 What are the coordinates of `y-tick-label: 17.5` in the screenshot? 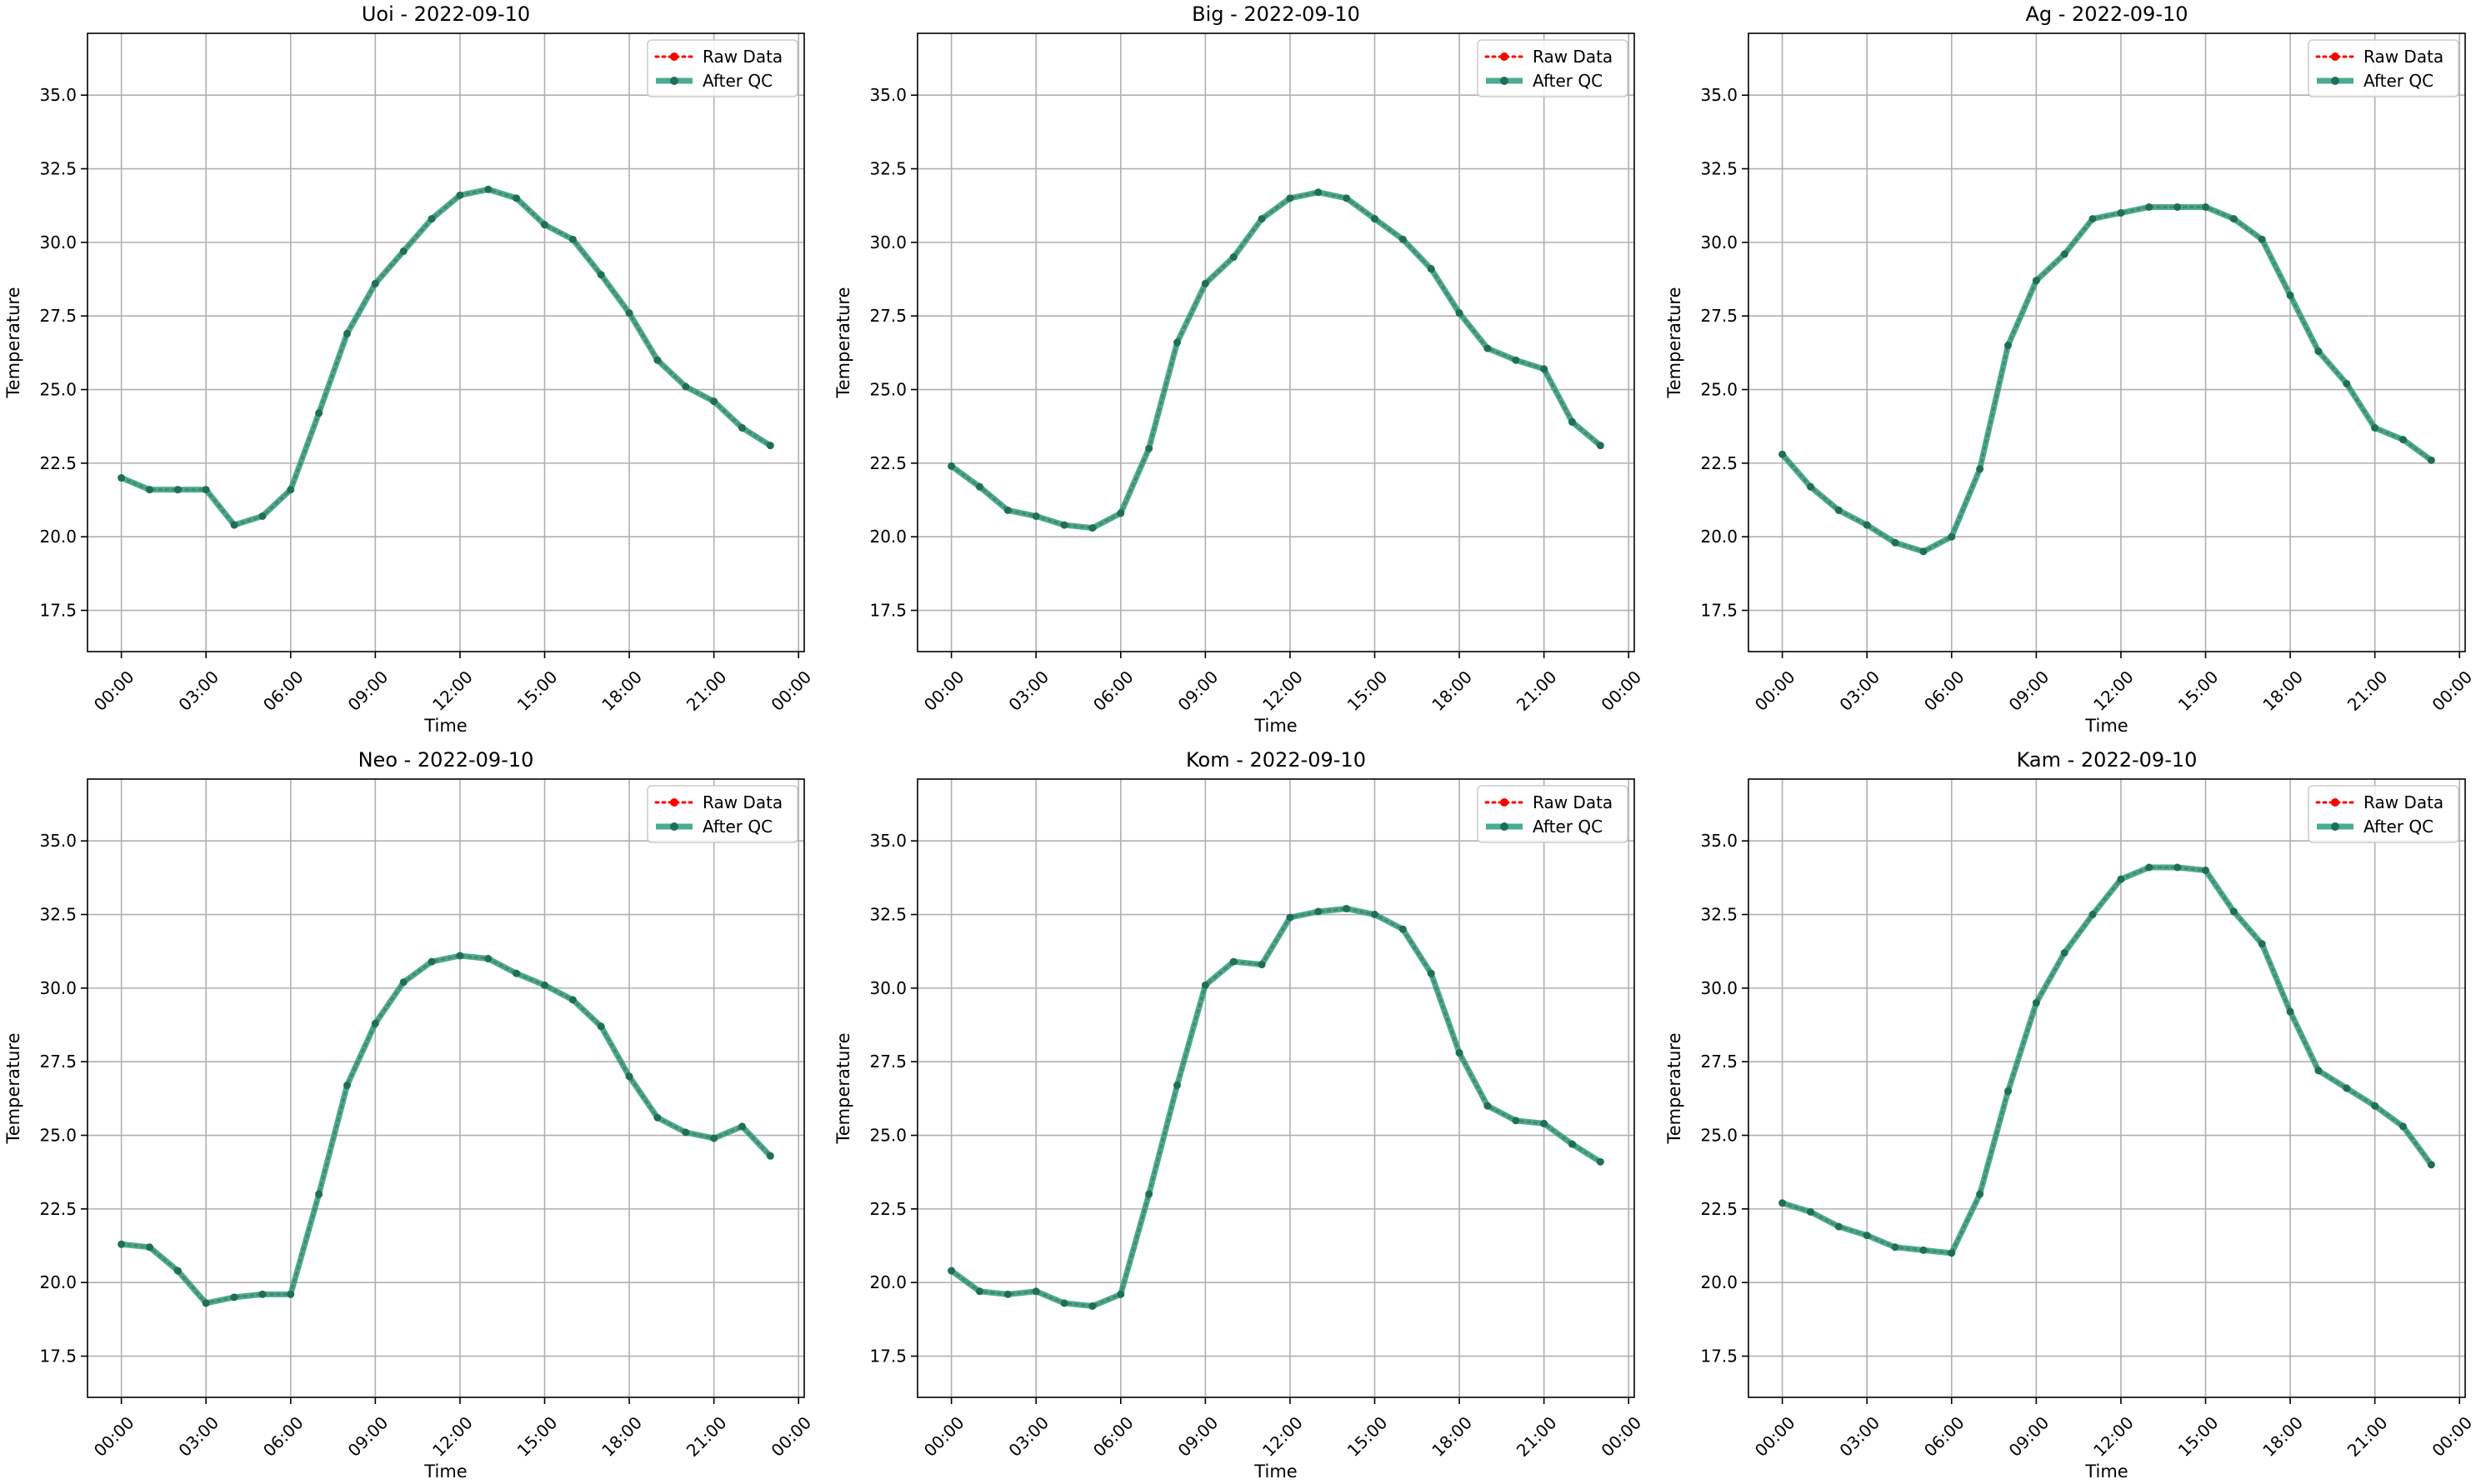 It's located at (58, 1357).